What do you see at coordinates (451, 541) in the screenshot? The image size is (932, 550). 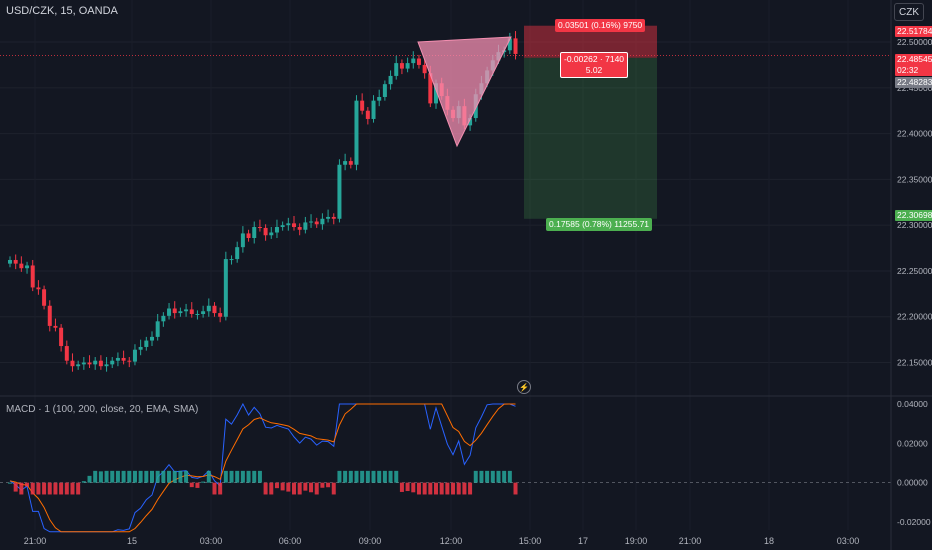 I see `x-tick-label: 12:00` at bounding box center [451, 541].